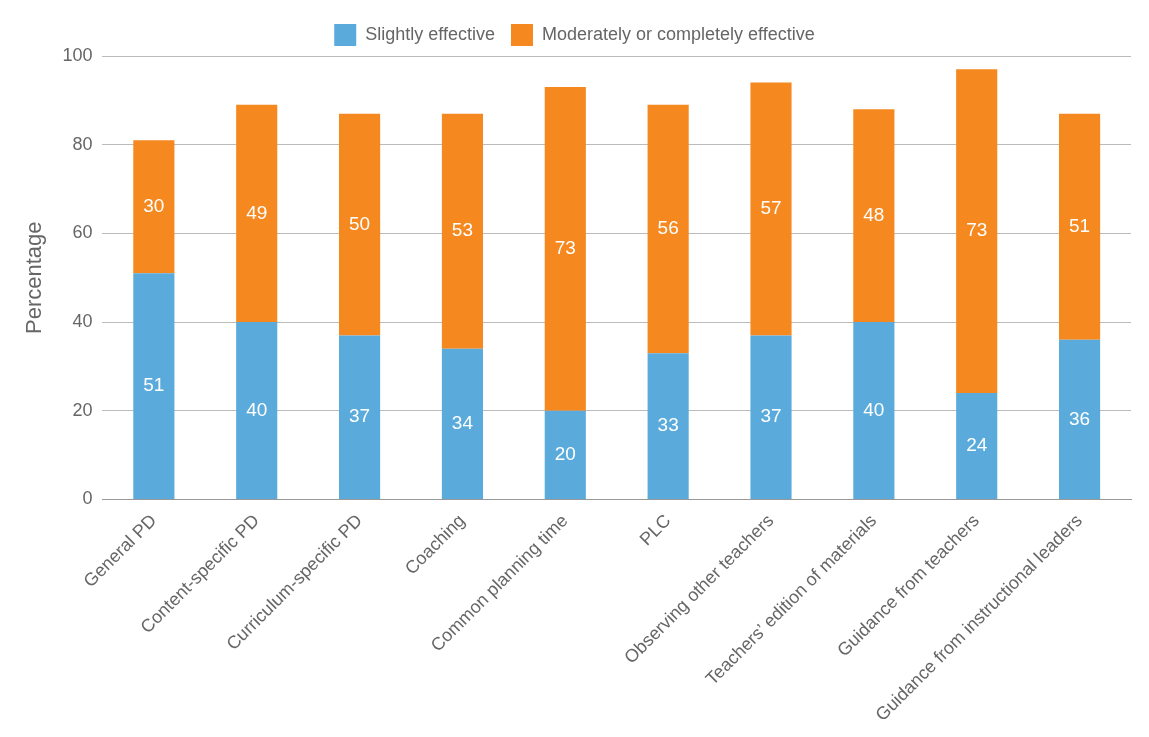 The height and width of the screenshot is (737, 1149). I want to click on y-tick-label: 40, so click(82, 321).